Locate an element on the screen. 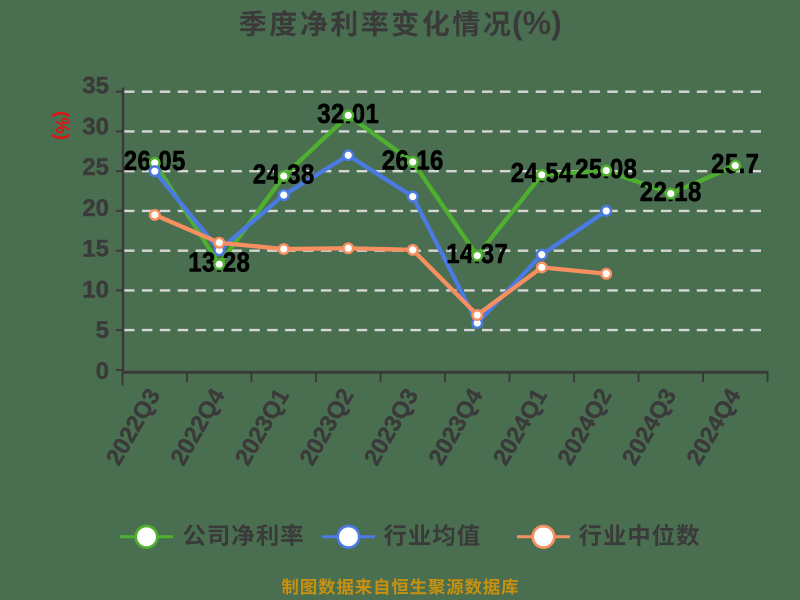  svg-text: 24.54 is located at coordinates (542, 172).